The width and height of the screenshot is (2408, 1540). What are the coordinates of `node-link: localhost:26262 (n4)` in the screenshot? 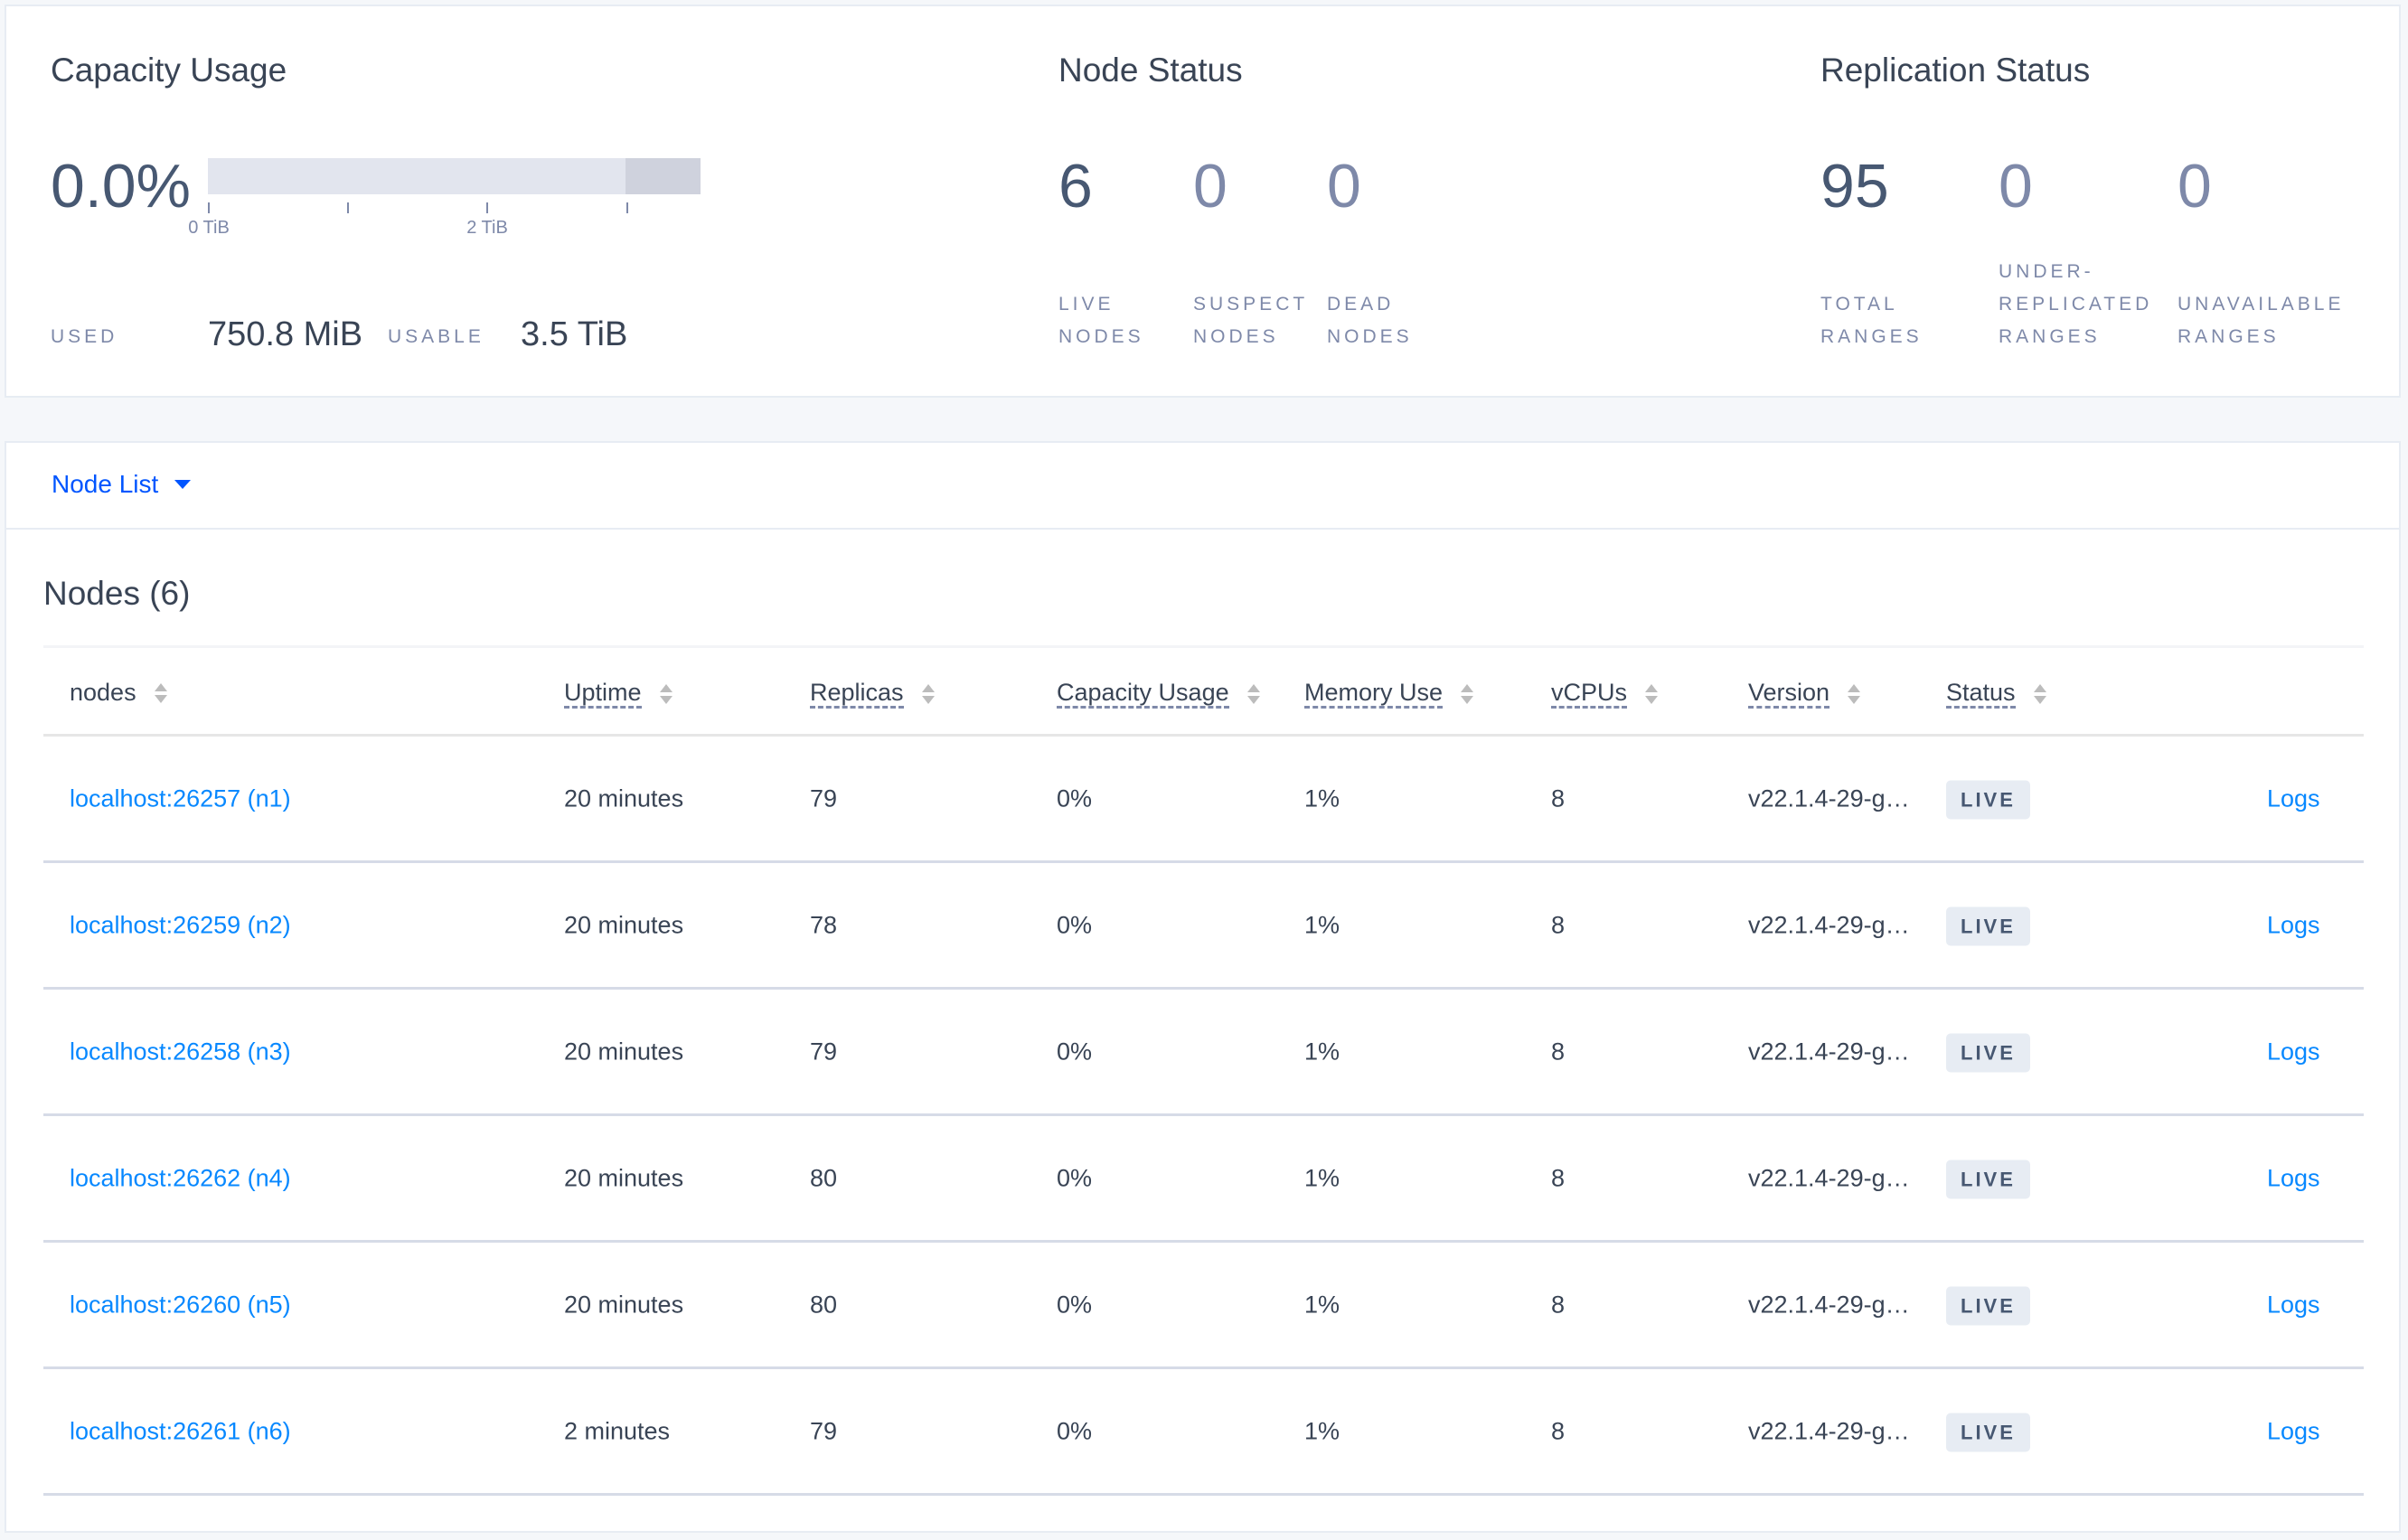 It's located at (180, 1177).